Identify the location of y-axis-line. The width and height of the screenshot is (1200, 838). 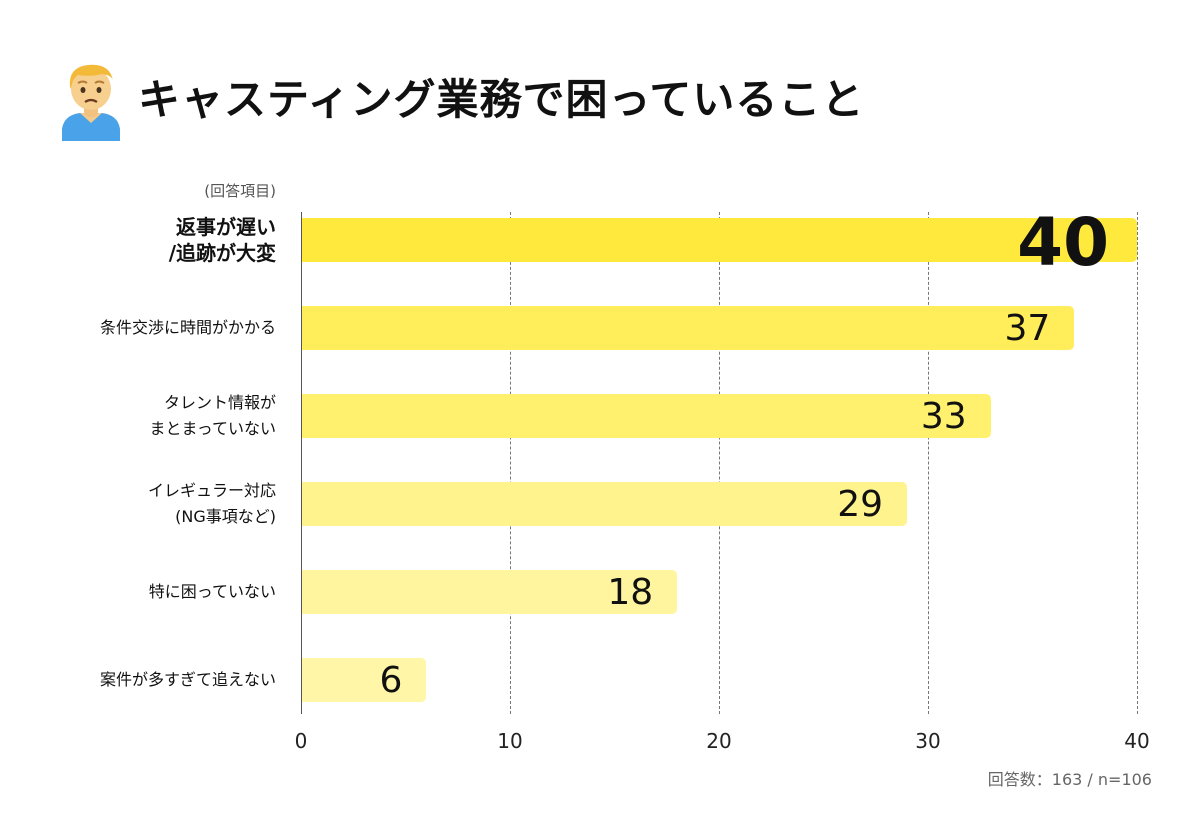
(301, 463).